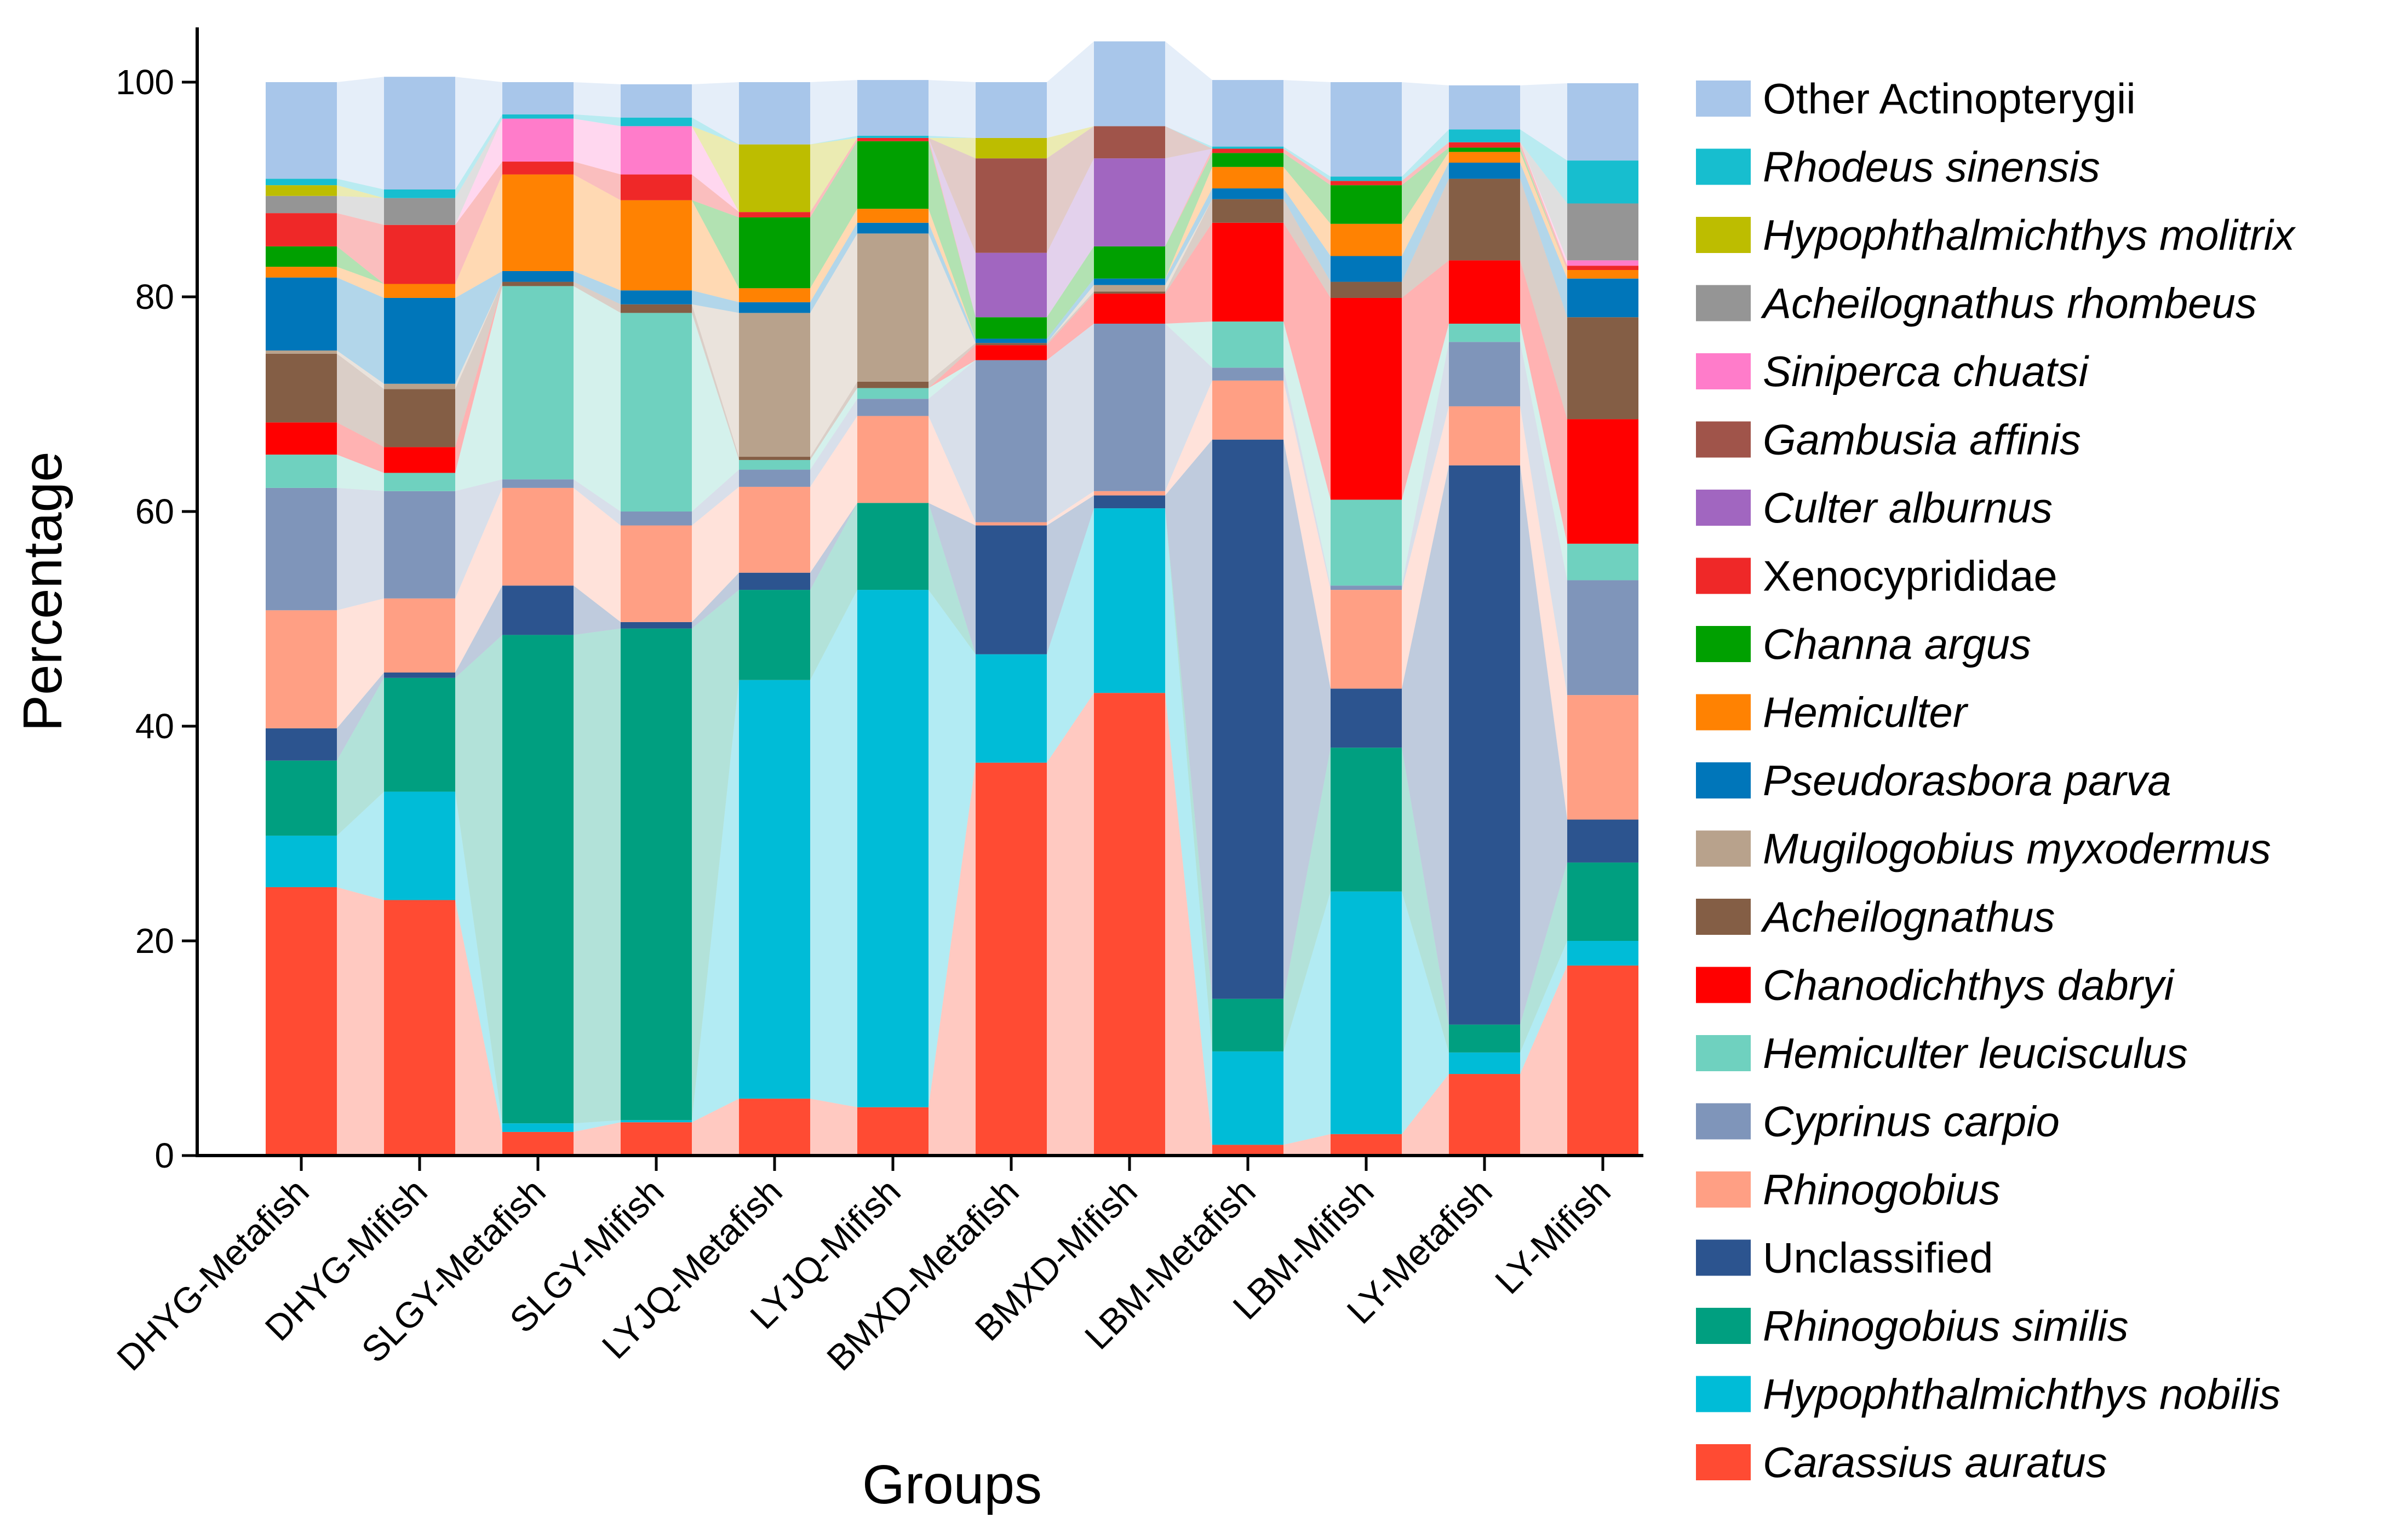  Describe the element at coordinates (1129, 262) in the screenshot. I see `bar-channa-argus-bmxd-mifish` at that location.